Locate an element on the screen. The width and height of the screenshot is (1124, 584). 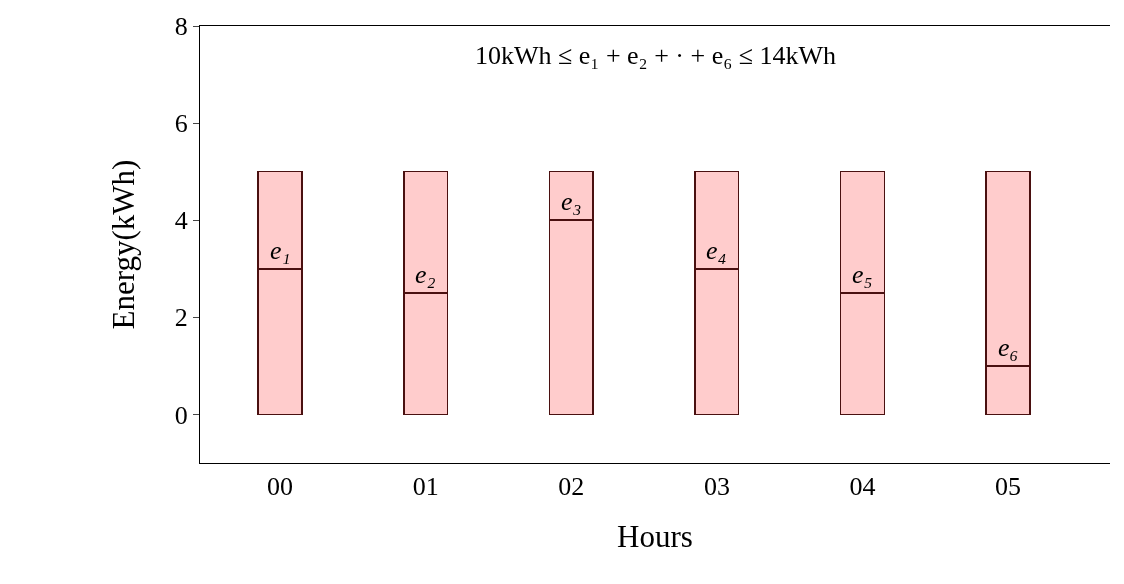
x-tick-label: 02 is located at coordinates (571, 487).